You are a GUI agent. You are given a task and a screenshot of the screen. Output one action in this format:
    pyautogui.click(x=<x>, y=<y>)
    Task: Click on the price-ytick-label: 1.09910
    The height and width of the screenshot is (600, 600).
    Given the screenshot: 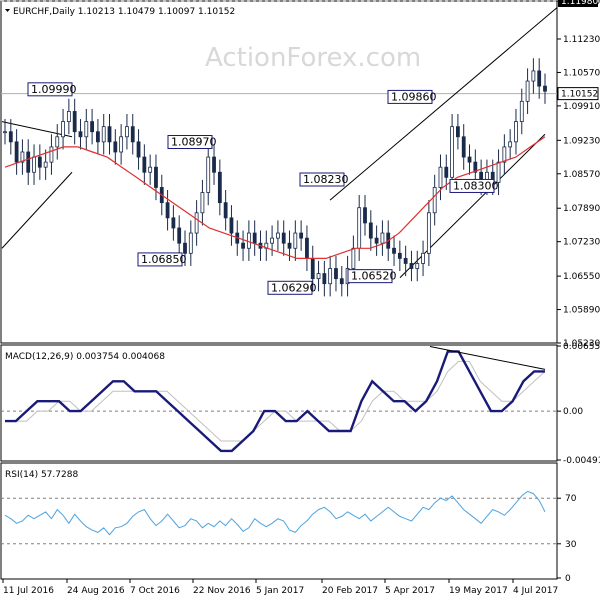 What is the action you would take?
    pyautogui.click(x=581, y=107)
    